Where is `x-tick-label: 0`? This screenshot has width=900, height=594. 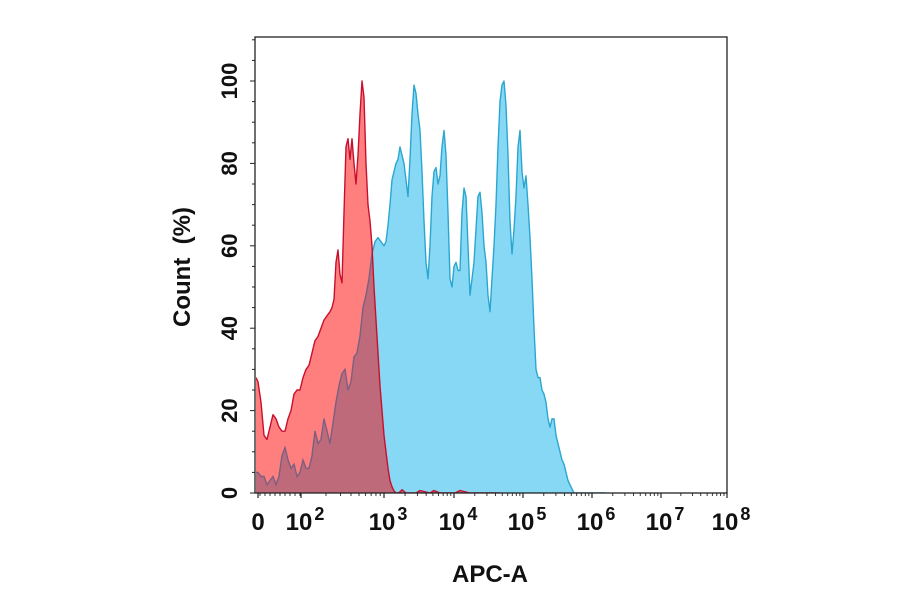
x-tick-label: 0 is located at coordinates (257, 522).